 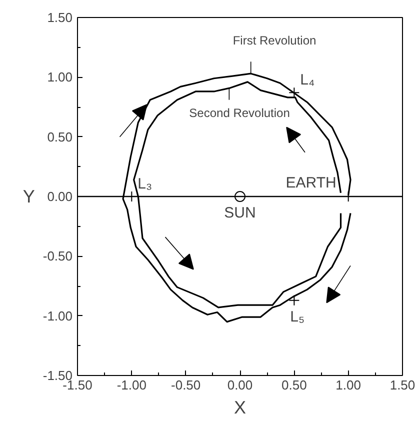 I want to click on y-axis-title: Y, so click(x=28, y=196).